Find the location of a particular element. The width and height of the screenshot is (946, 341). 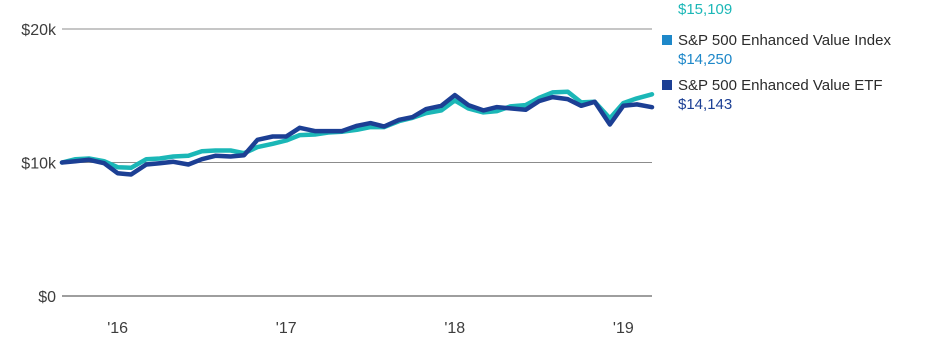

x-tick-label: '18 is located at coordinates (454, 328).